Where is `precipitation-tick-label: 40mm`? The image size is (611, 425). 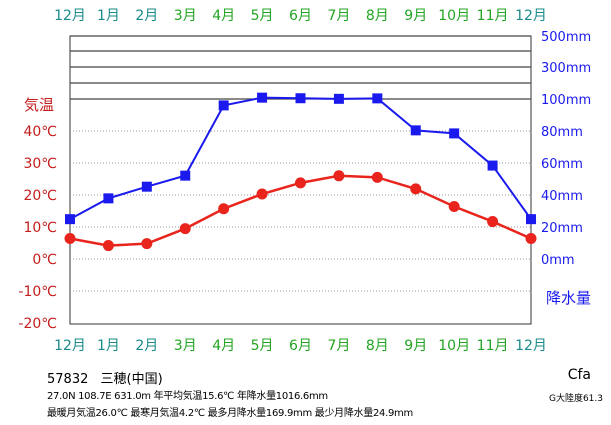
precipitation-tick-label: 40mm is located at coordinates (562, 196).